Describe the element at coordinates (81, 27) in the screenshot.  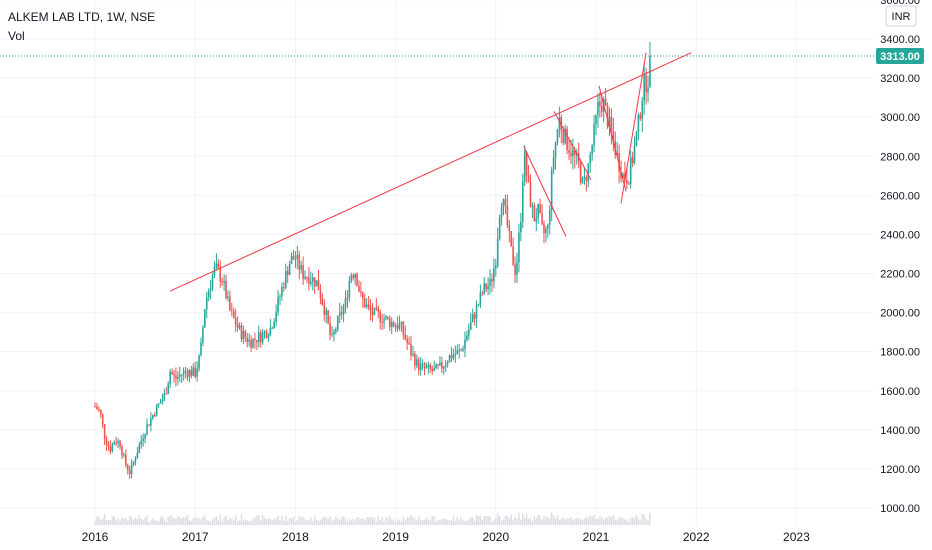
I see `chart-legend: ALKEM LAB LTD, 1W, NSE Vol` at that location.